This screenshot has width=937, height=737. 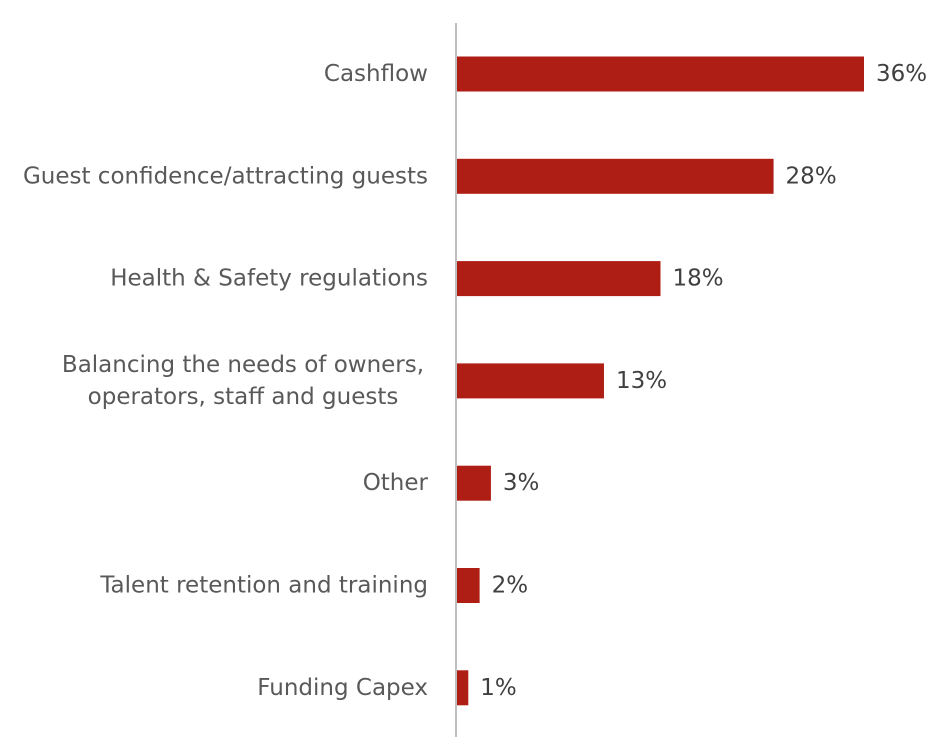 I want to click on value-label-3: 18%, so click(x=698, y=279).